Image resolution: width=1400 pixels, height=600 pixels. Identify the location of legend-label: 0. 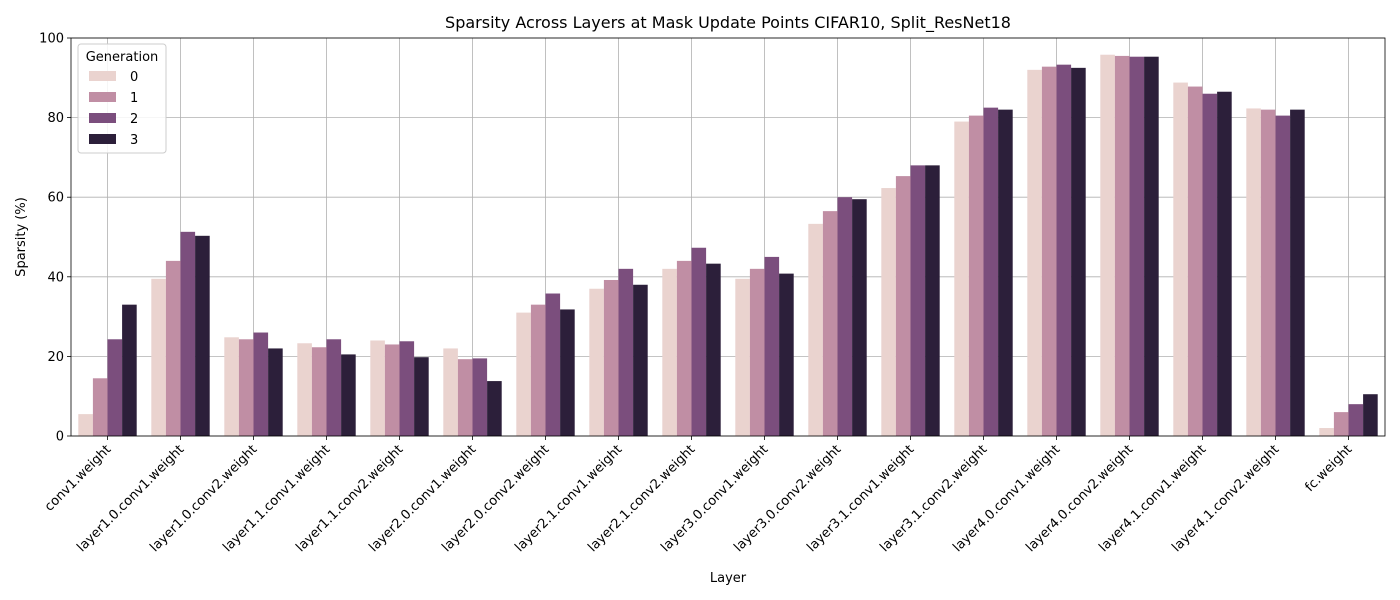
(134, 77).